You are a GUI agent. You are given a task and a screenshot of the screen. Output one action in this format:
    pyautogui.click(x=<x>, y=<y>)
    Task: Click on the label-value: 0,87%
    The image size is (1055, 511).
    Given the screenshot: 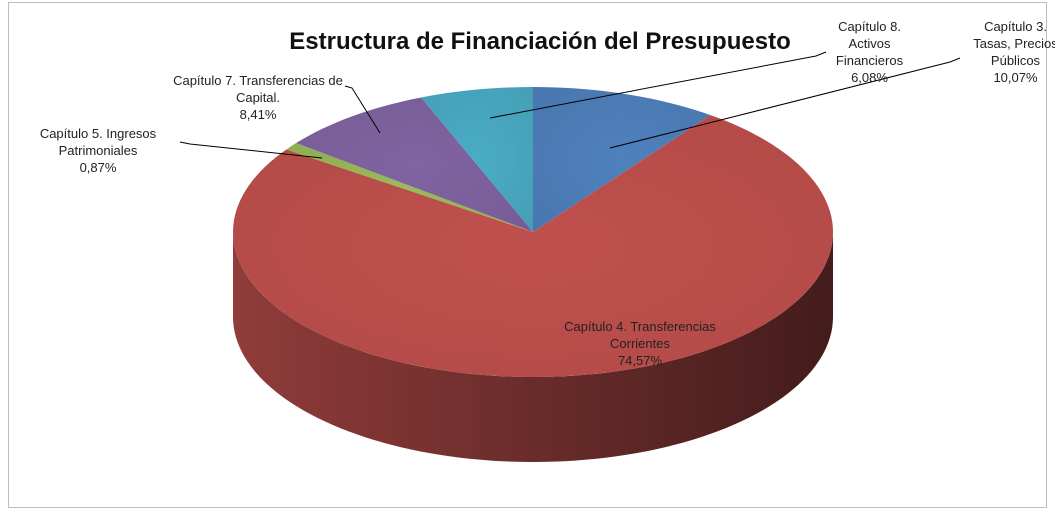 What is the action you would take?
    pyautogui.click(x=98, y=167)
    